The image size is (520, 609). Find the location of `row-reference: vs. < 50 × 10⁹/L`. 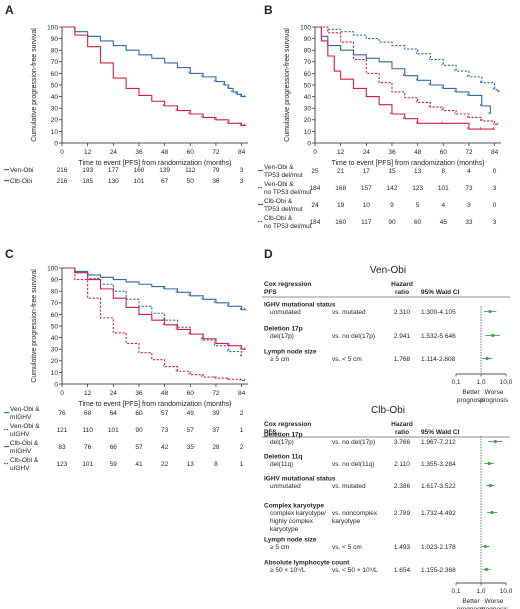

row-reference: vs. < 50 × 10⁹/L is located at coordinates (355, 570).